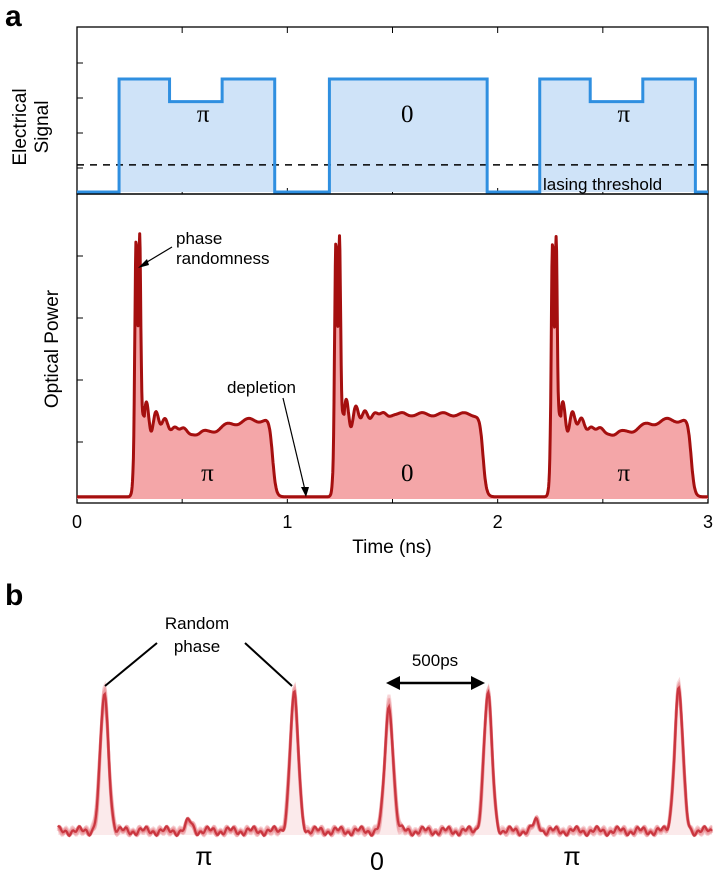  What do you see at coordinates (435, 660) in the screenshot?
I see `spacing-label: 500ps` at bounding box center [435, 660].